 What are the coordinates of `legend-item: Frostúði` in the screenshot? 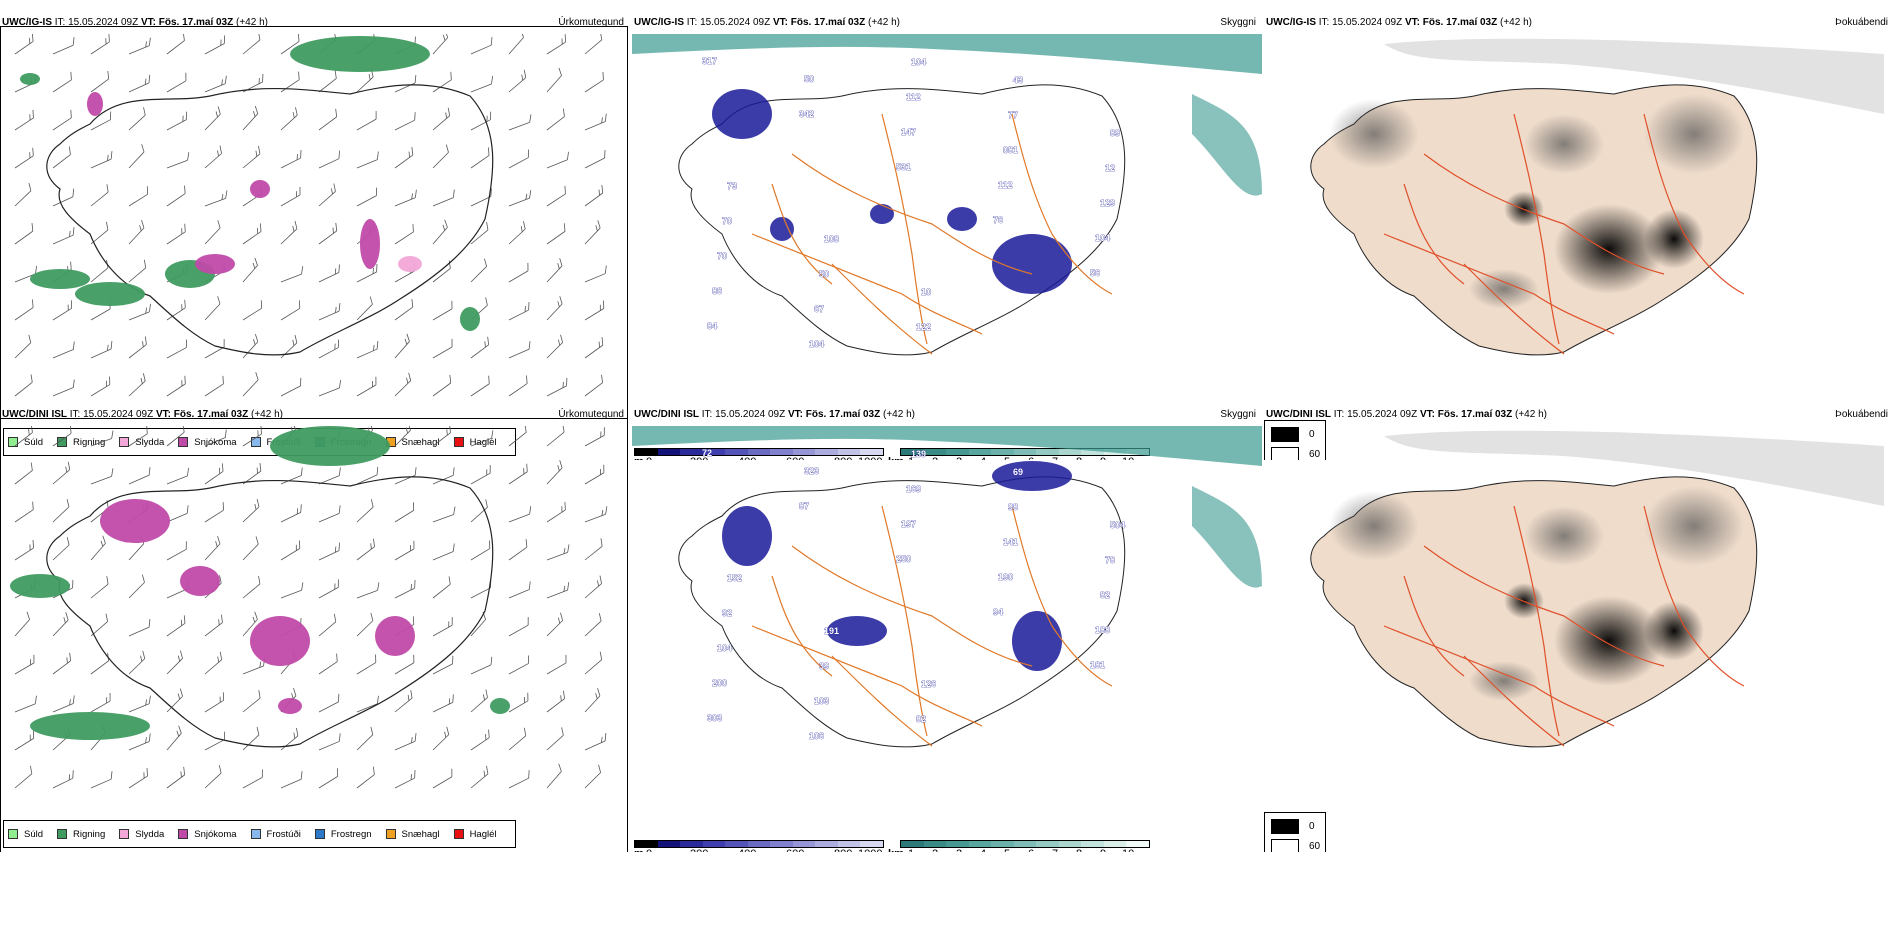 It's located at (275, 834).